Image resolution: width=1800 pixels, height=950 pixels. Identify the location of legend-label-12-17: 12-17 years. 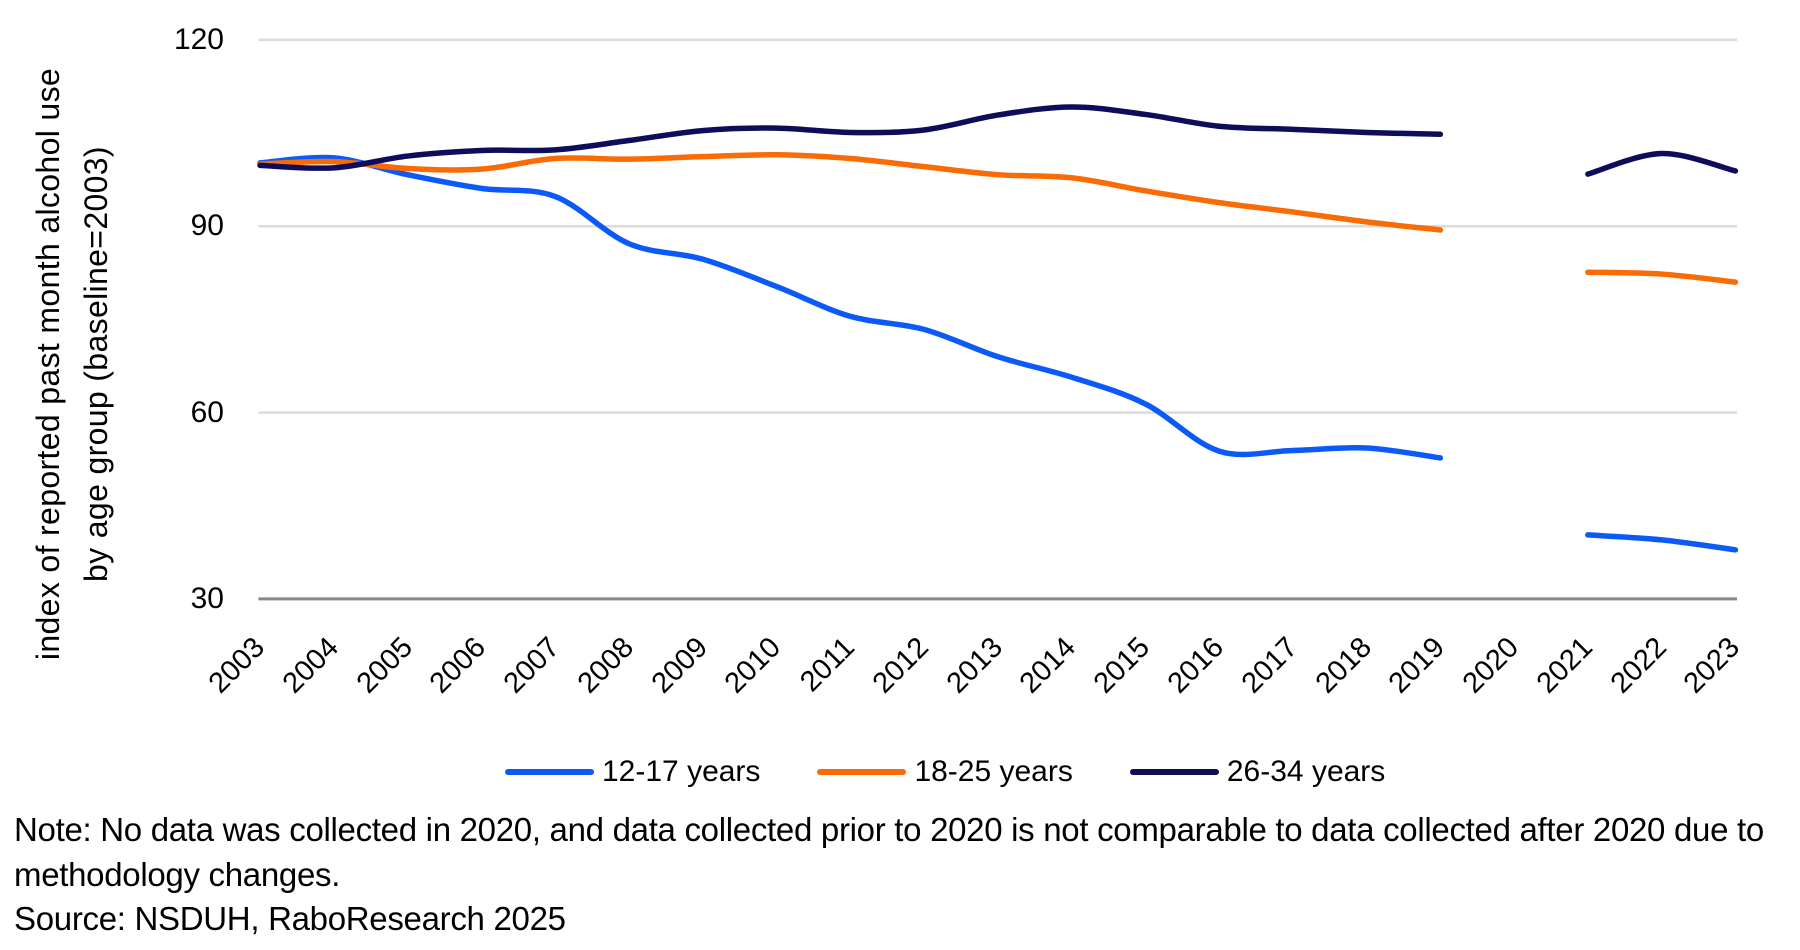
(681, 771).